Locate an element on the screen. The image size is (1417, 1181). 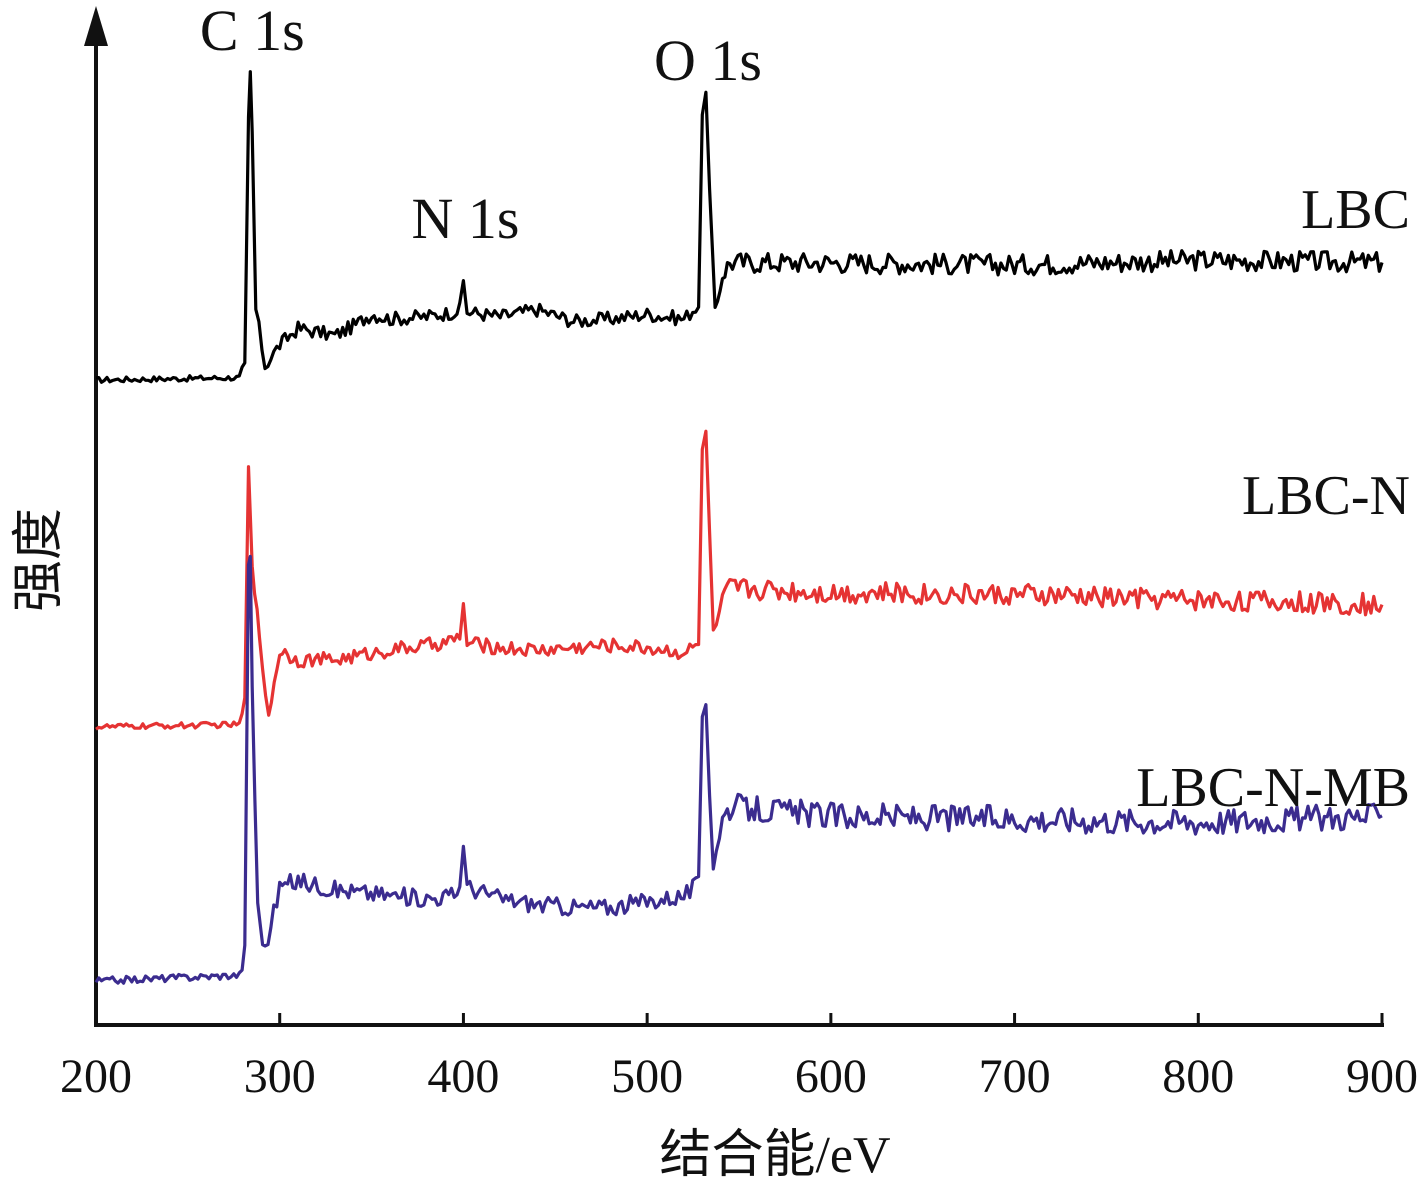
series-label-lbc: LBC is located at coordinates (1355, 210).